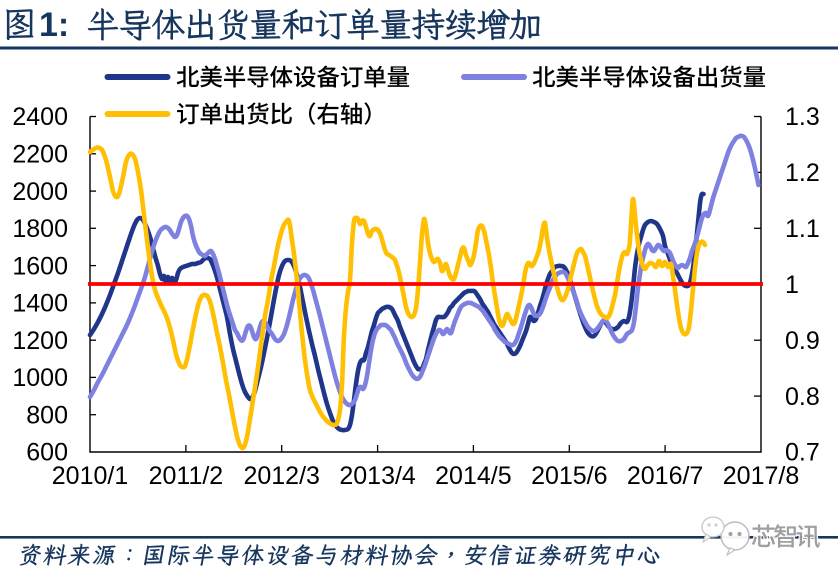  What do you see at coordinates (802, 341) in the screenshot?
I see `svg-text: 0.9` at bounding box center [802, 341].